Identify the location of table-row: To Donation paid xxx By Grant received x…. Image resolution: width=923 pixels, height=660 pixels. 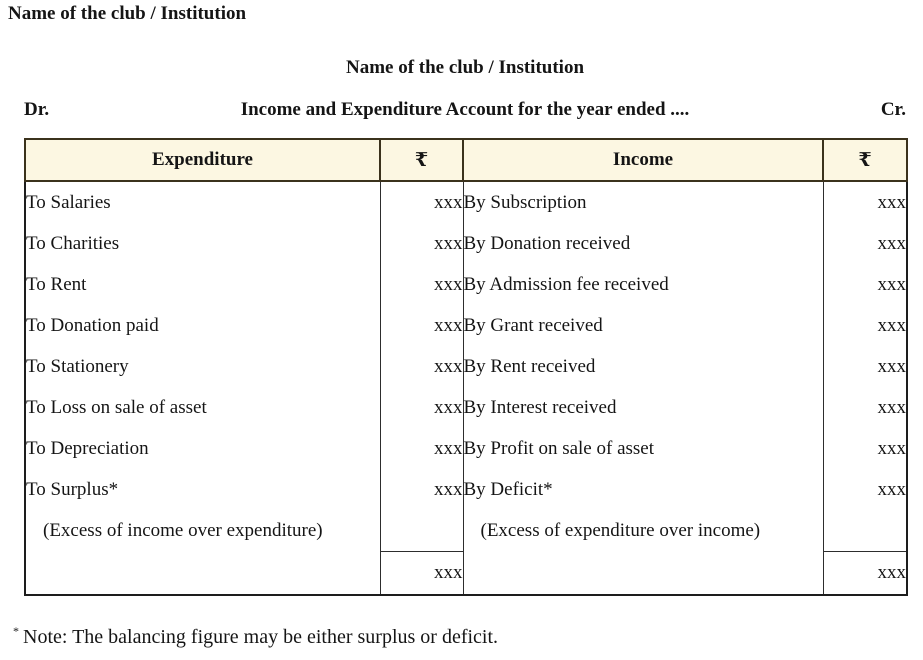
(466, 325).